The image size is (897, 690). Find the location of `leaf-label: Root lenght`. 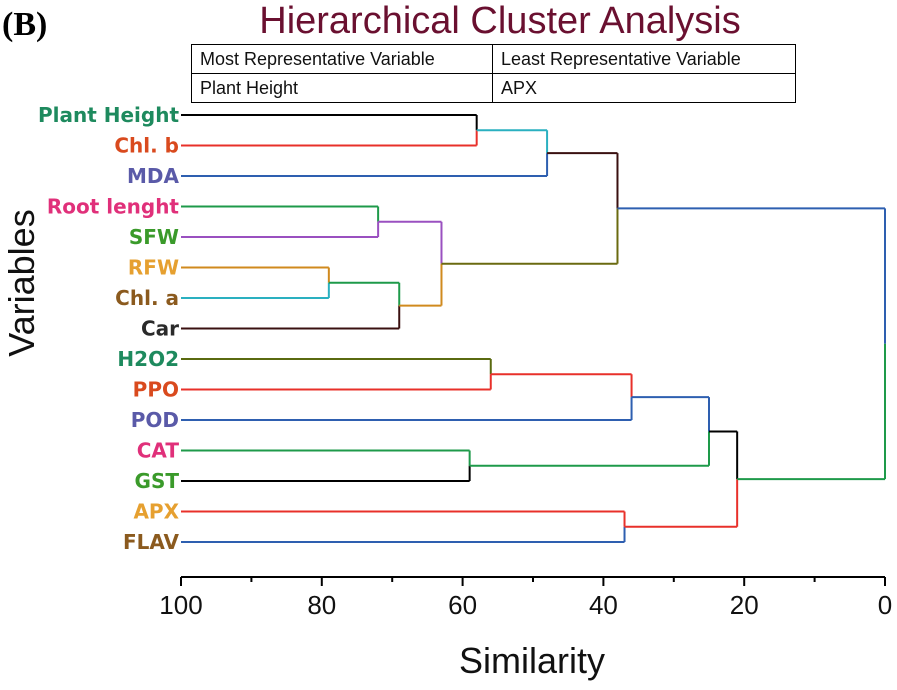

leaf-label: Root lenght is located at coordinates (113, 207).